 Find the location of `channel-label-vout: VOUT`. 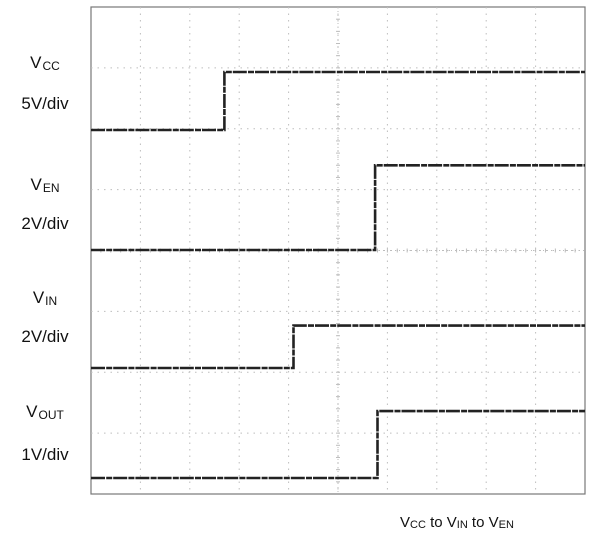

channel-label-vout: VOUT is located at coordinates (45, 412).